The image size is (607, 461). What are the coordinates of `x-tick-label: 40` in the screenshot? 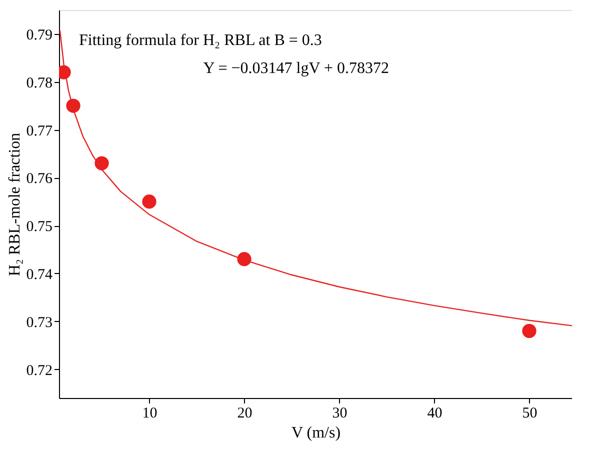 It's located at (434, 414).